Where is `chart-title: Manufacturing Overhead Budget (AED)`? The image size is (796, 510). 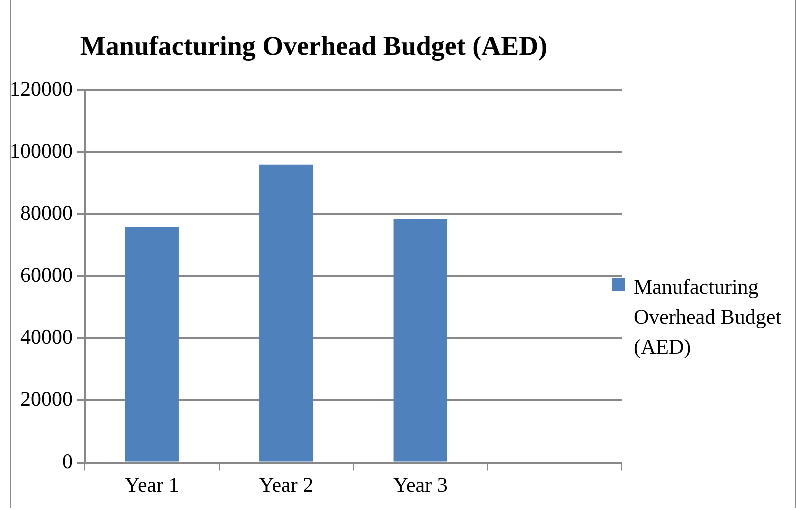
chart-title: Manufacturing Overhead Budget (AED) is located at coordinates (314, 46).